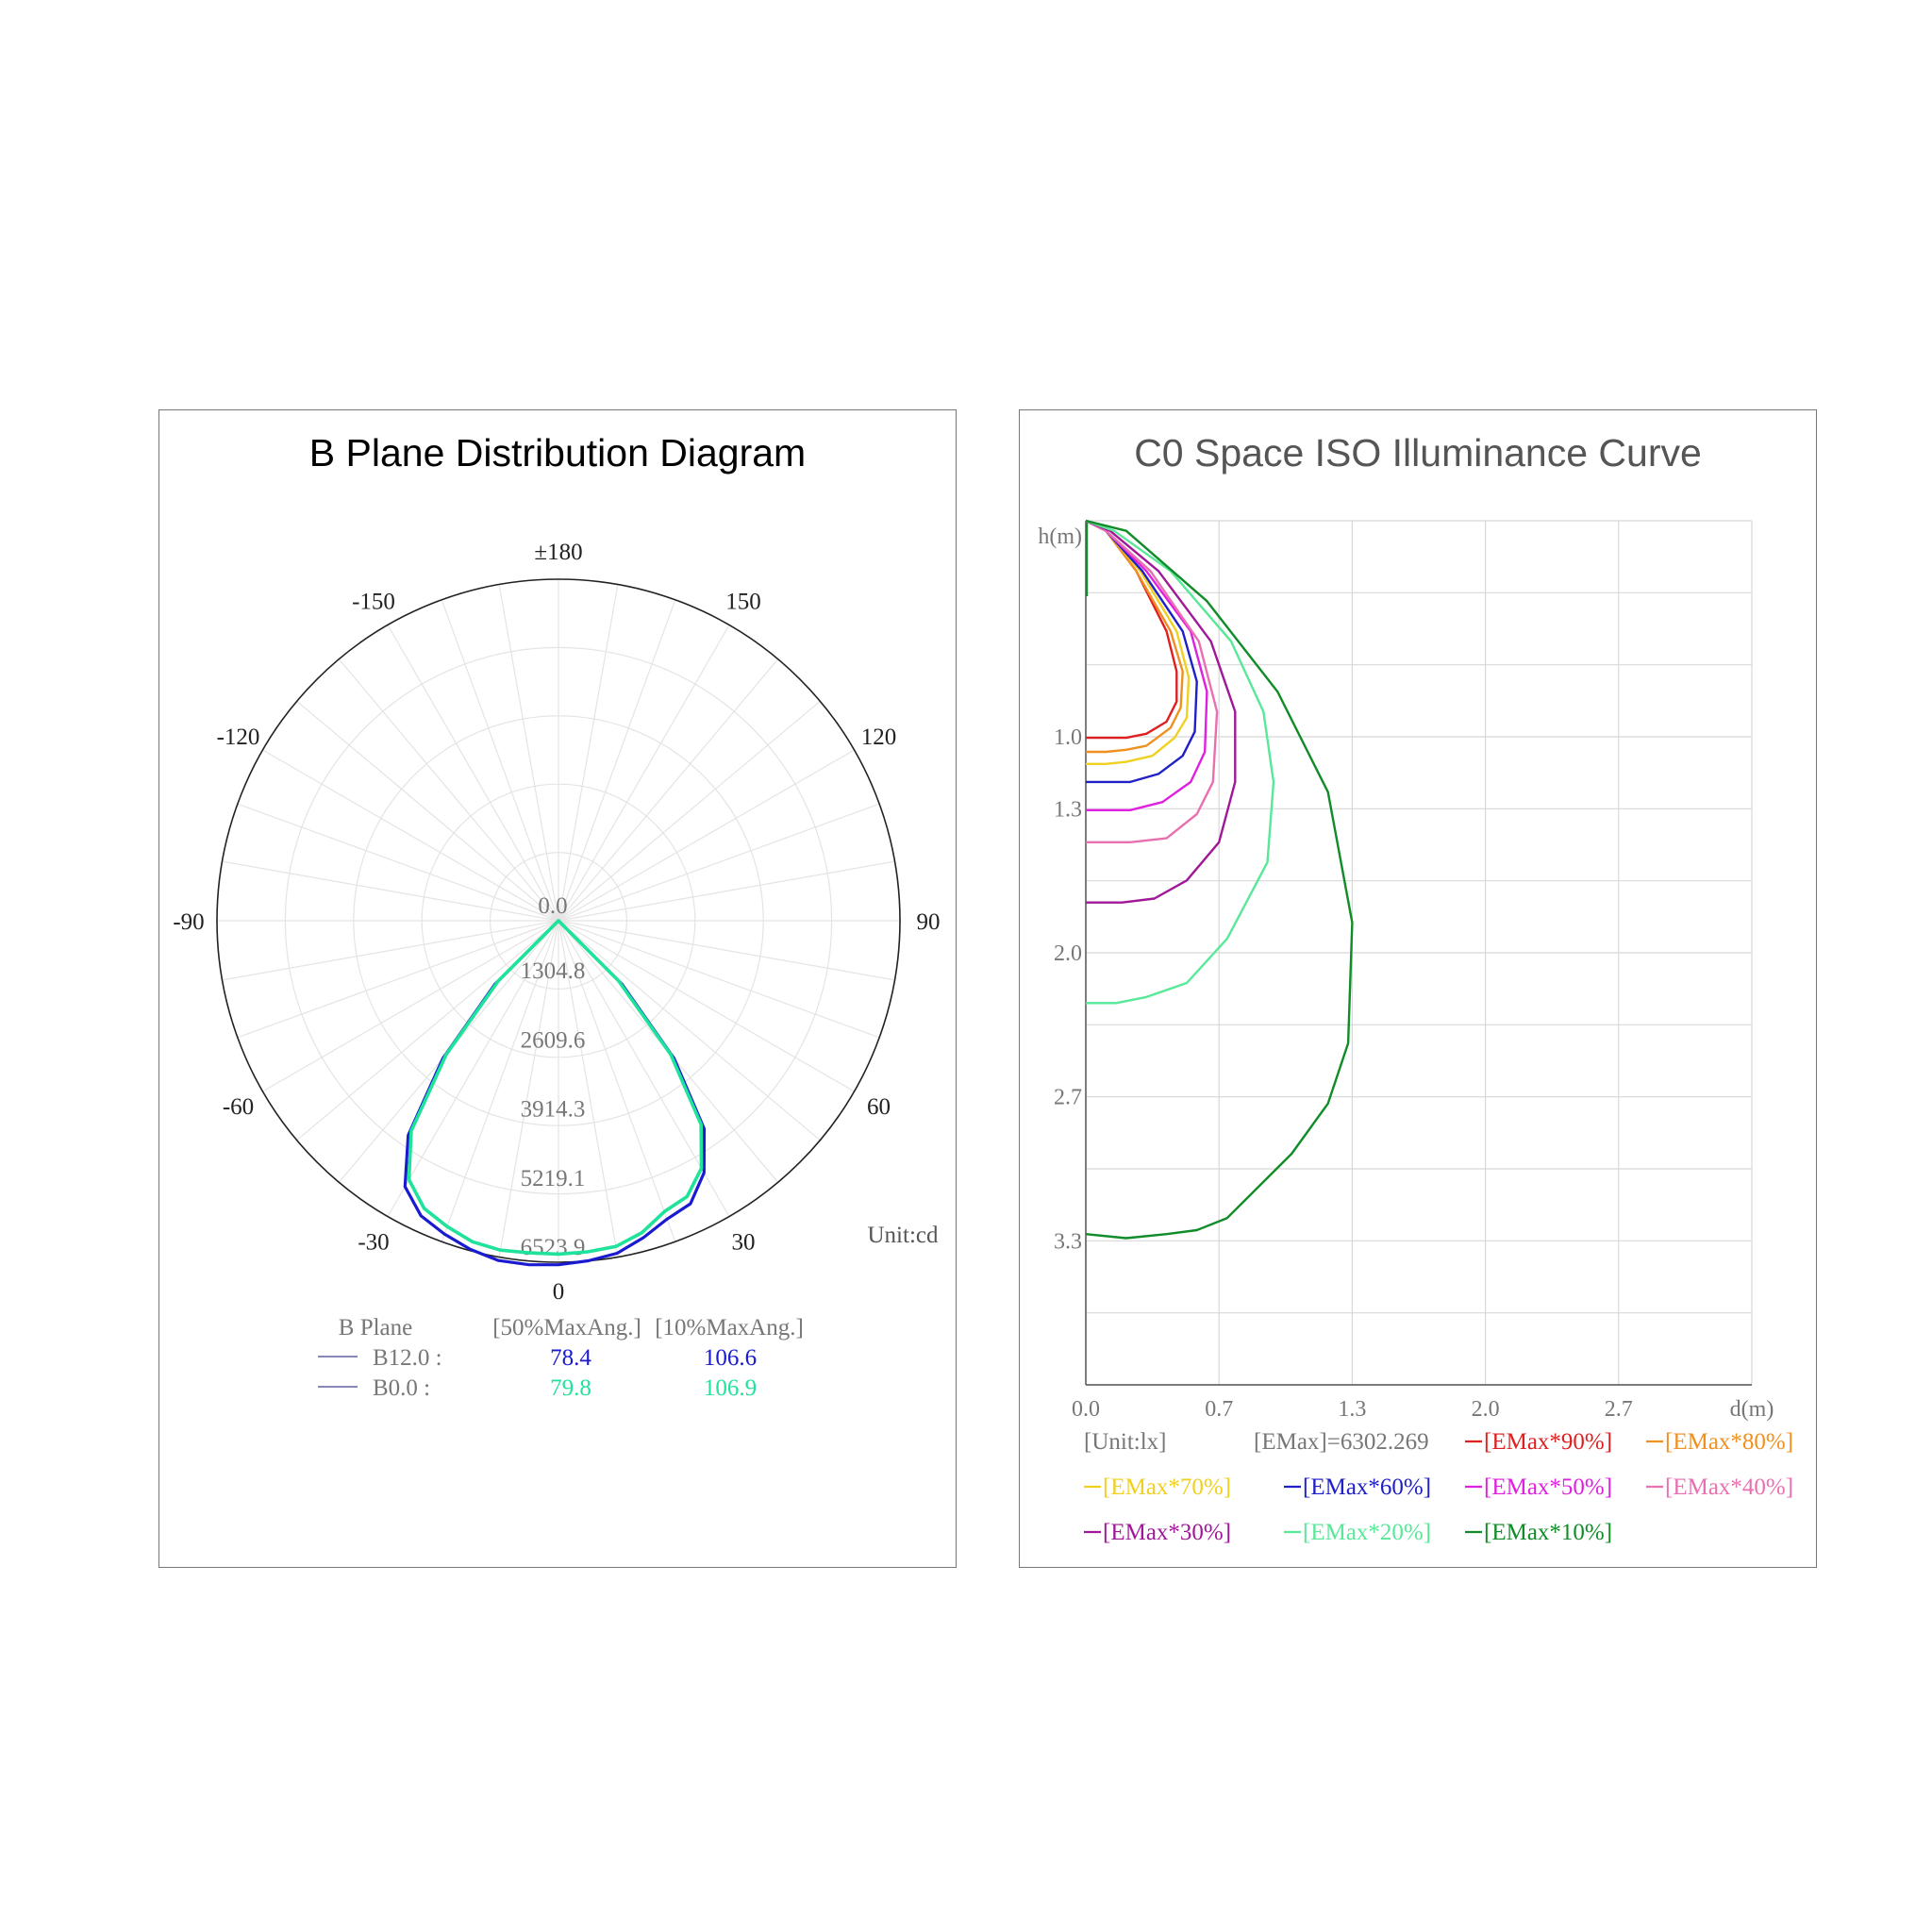 The width and height of the screenshot is (1932, 1932). Describe the element at coordinates (1086, 1410) in the screenshot. I see `iso-x-tick: 0.0` at that location.